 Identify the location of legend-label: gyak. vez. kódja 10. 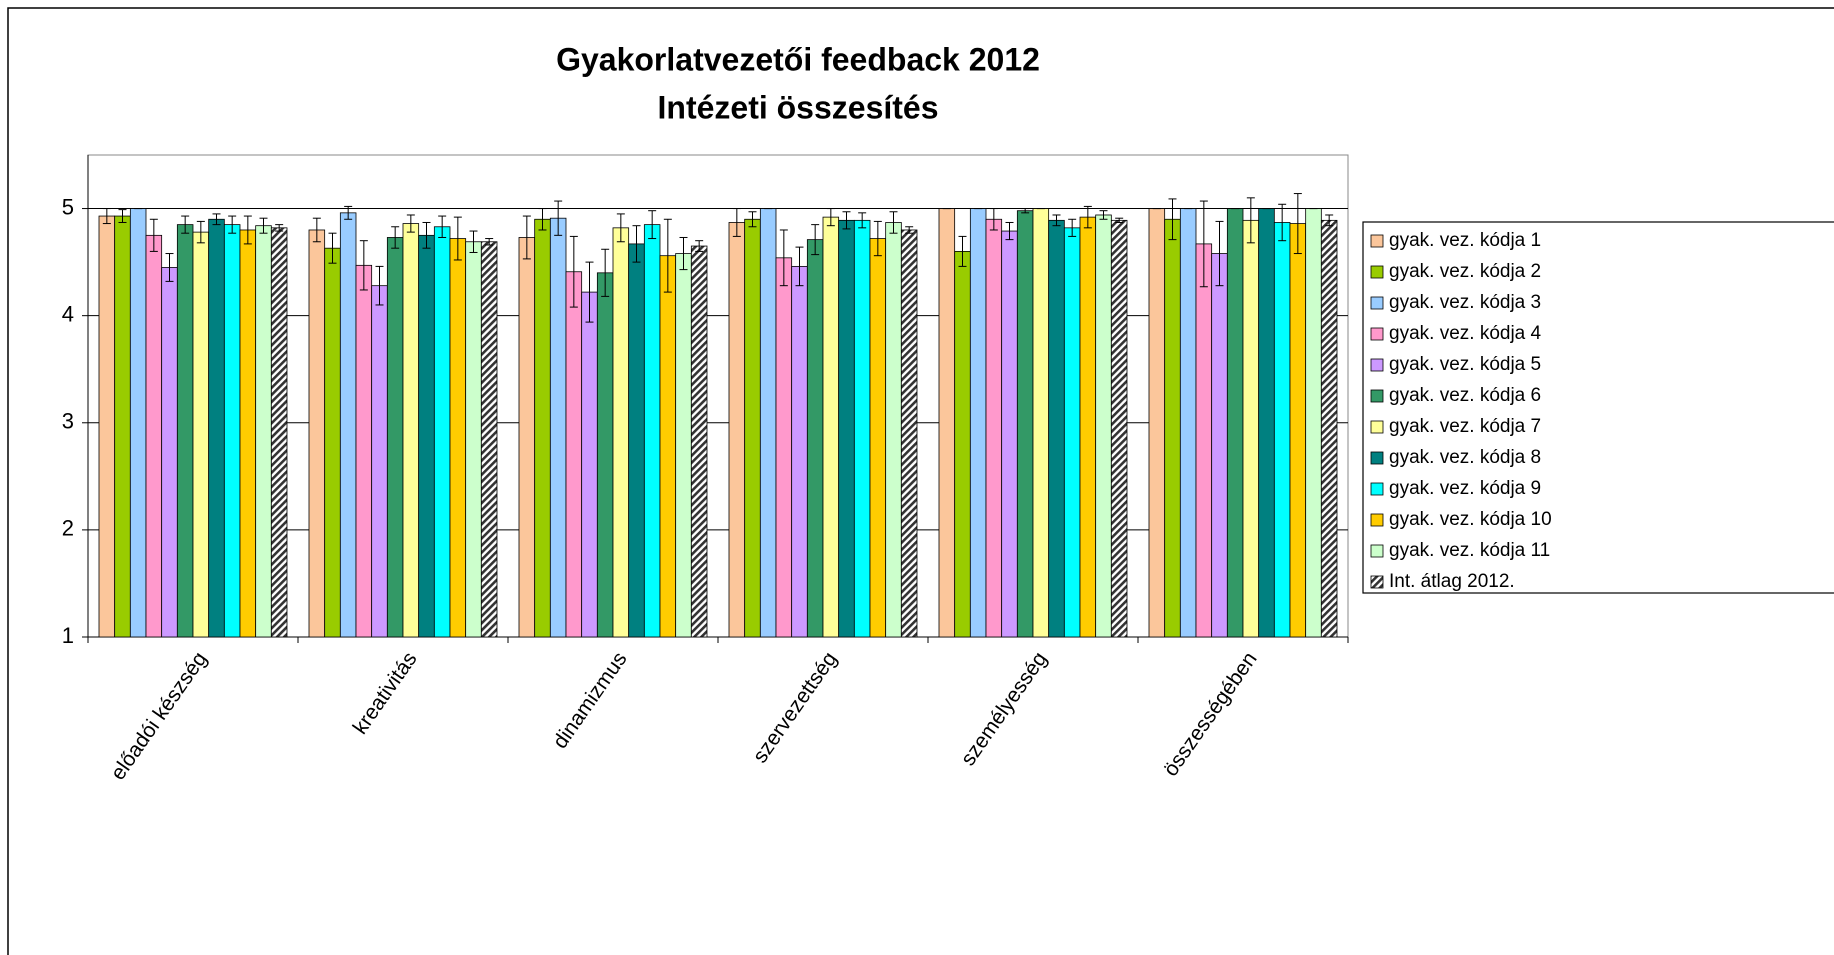
(1470, 519).